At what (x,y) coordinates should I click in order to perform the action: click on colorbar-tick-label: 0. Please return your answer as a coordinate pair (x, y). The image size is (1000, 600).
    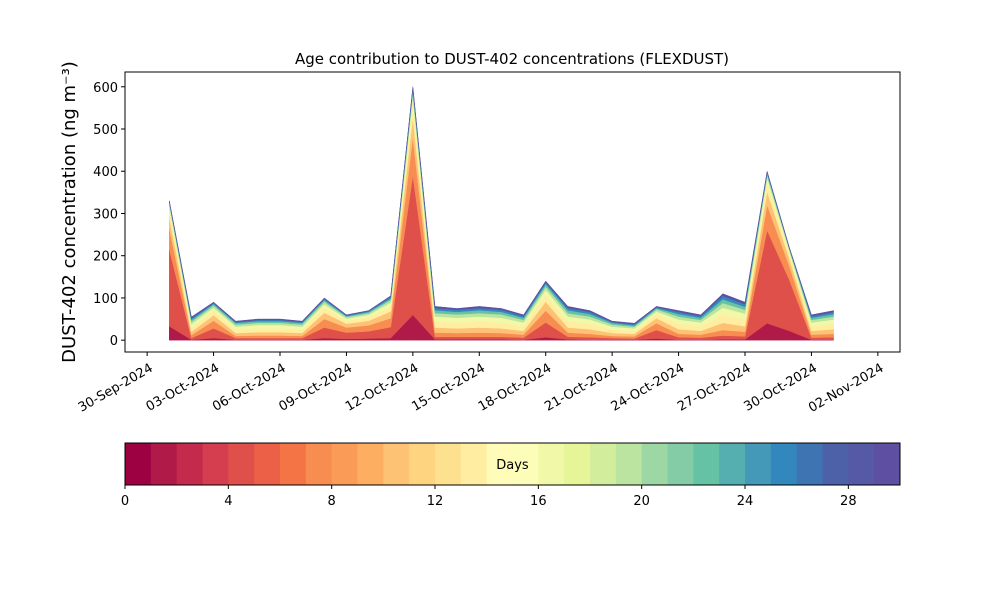
    Looking at the image, I should click on (125, 501).